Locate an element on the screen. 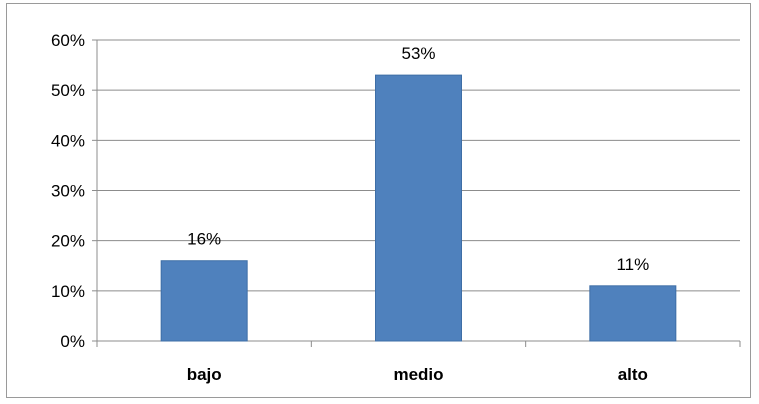  x-tick-label: bajo is located at coordinates (204, 374).